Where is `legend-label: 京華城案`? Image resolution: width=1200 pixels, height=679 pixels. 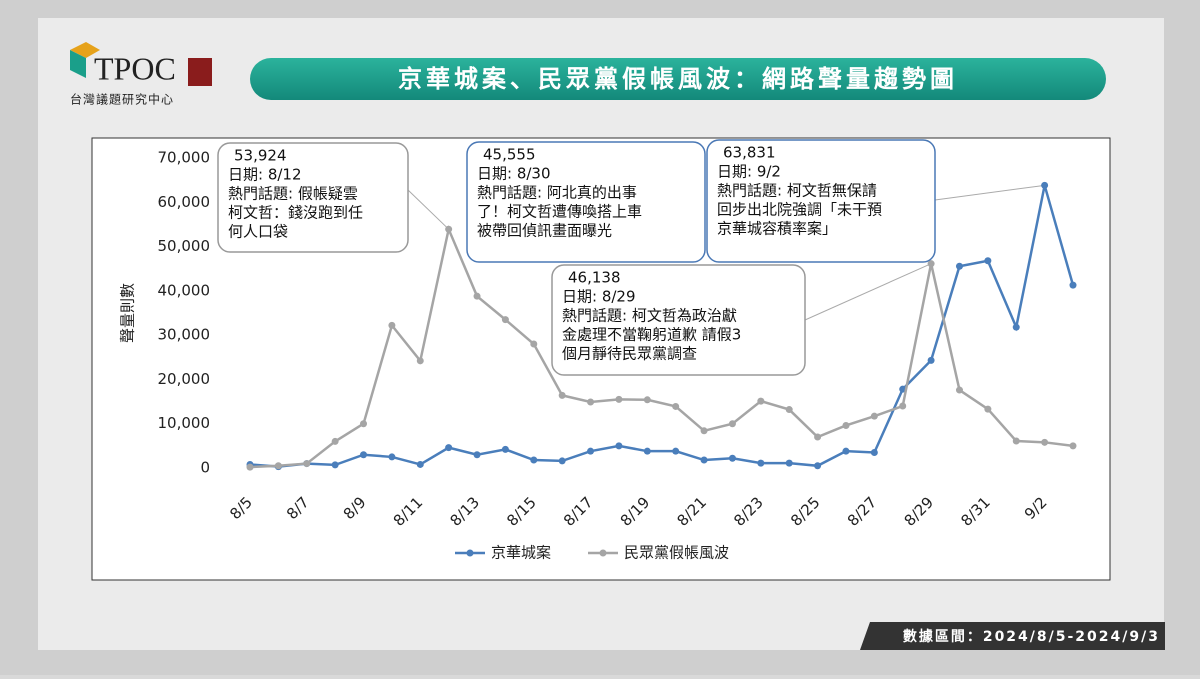
legend-label: 京華城案 is located at coordinates (521, 553).